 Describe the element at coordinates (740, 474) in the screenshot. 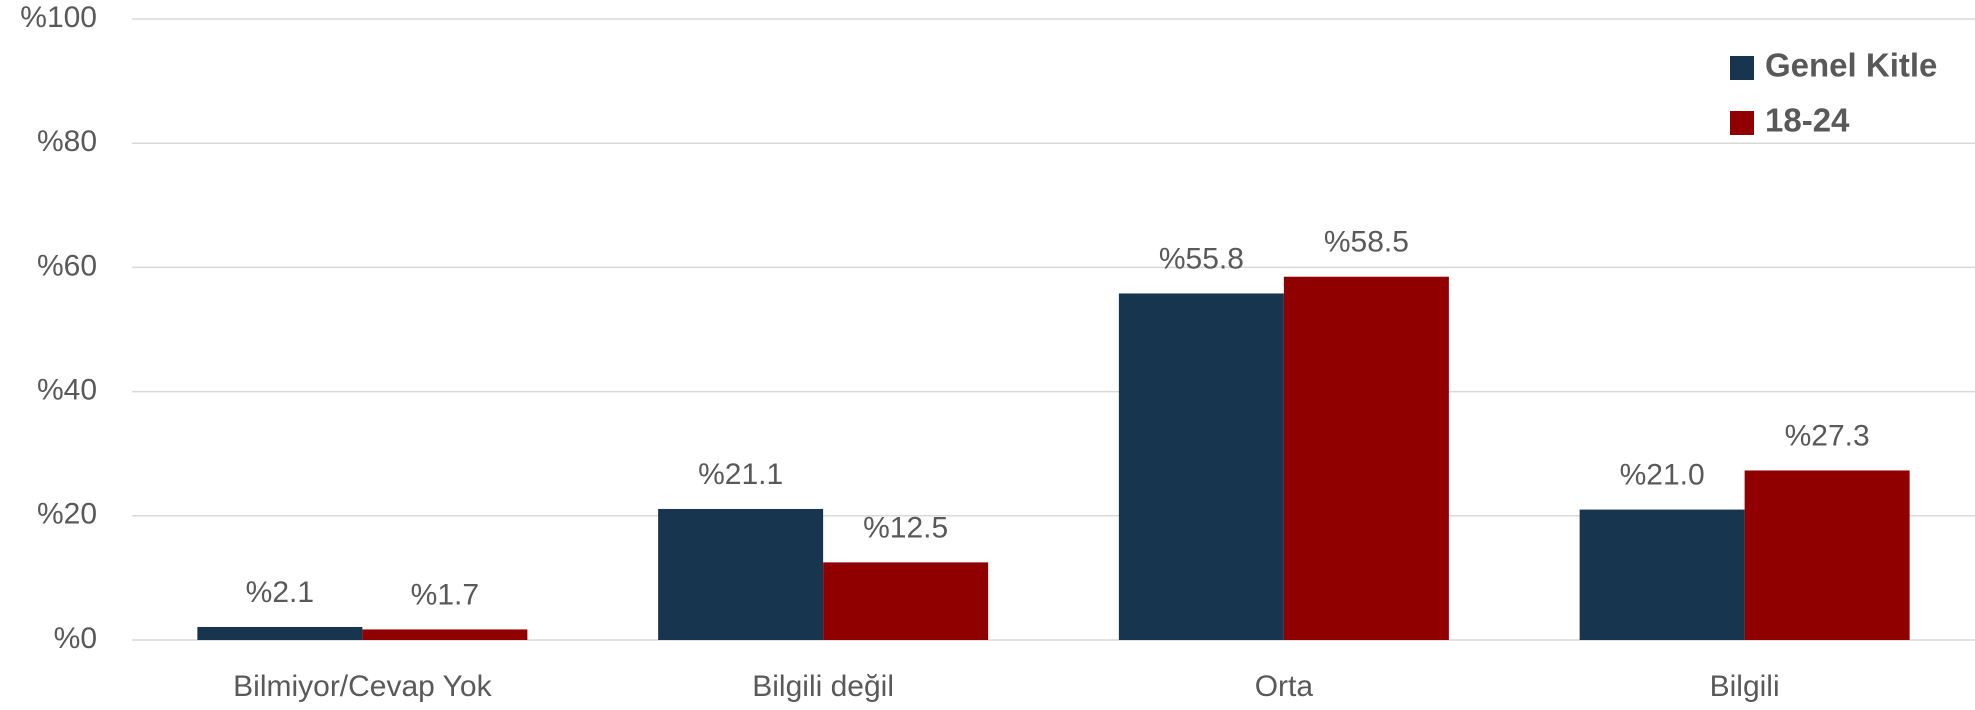

I see `data-label: %21.1` at that location.